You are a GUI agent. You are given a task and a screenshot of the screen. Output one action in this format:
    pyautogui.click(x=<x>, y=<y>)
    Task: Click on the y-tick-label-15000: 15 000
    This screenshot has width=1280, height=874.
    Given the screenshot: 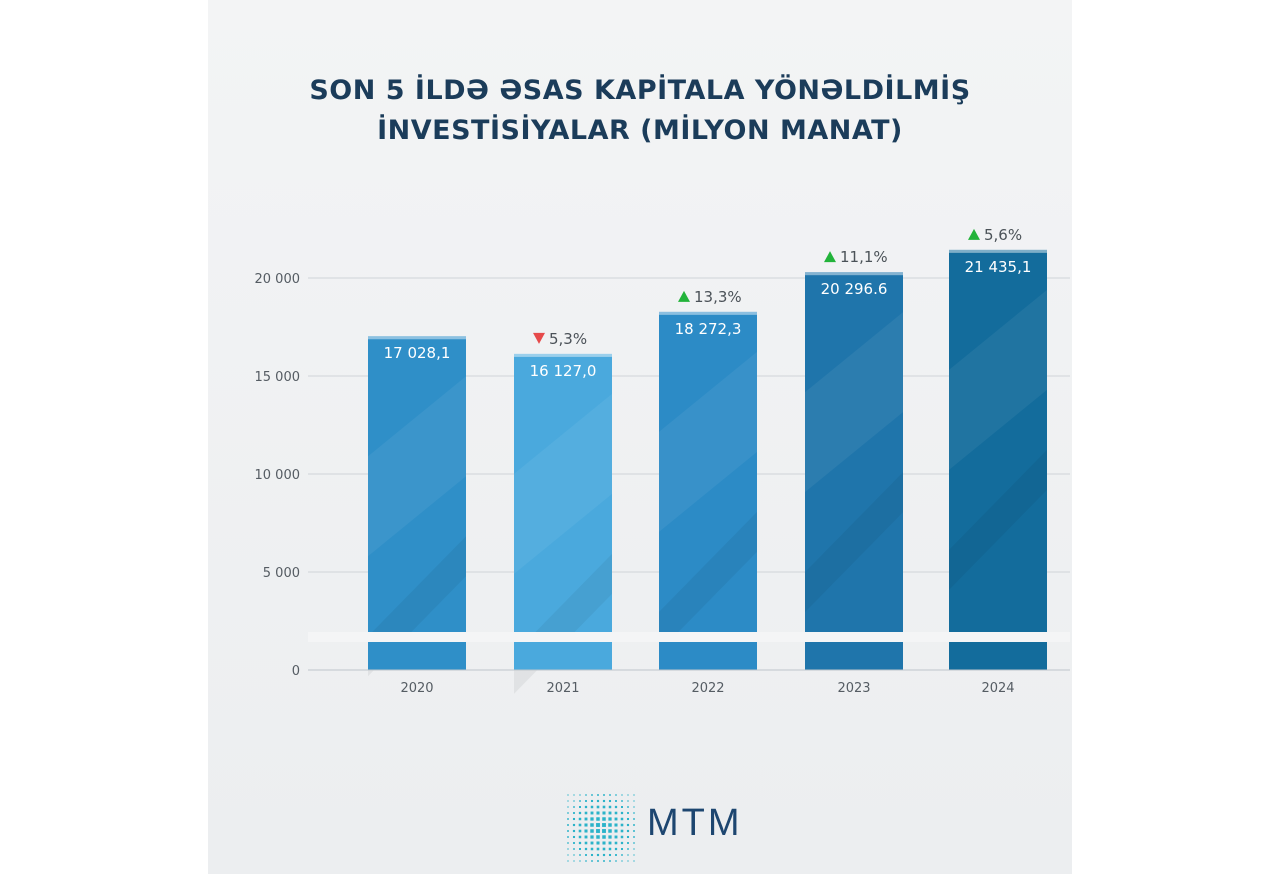 What is the action you would take?
    pyautogui.click(x=278, y=377)
    